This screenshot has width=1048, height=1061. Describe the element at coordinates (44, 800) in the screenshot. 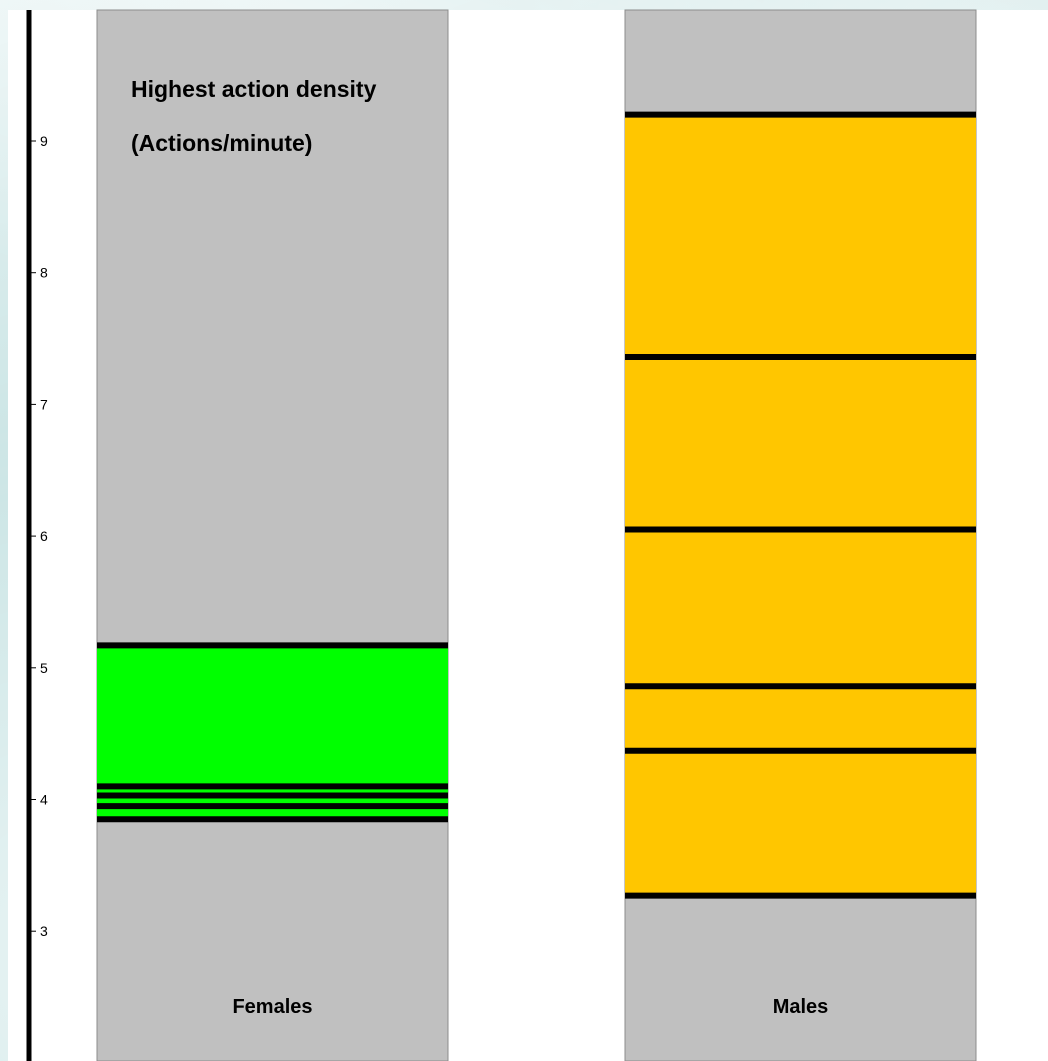

I see `y-tick-label: 4` at that location.